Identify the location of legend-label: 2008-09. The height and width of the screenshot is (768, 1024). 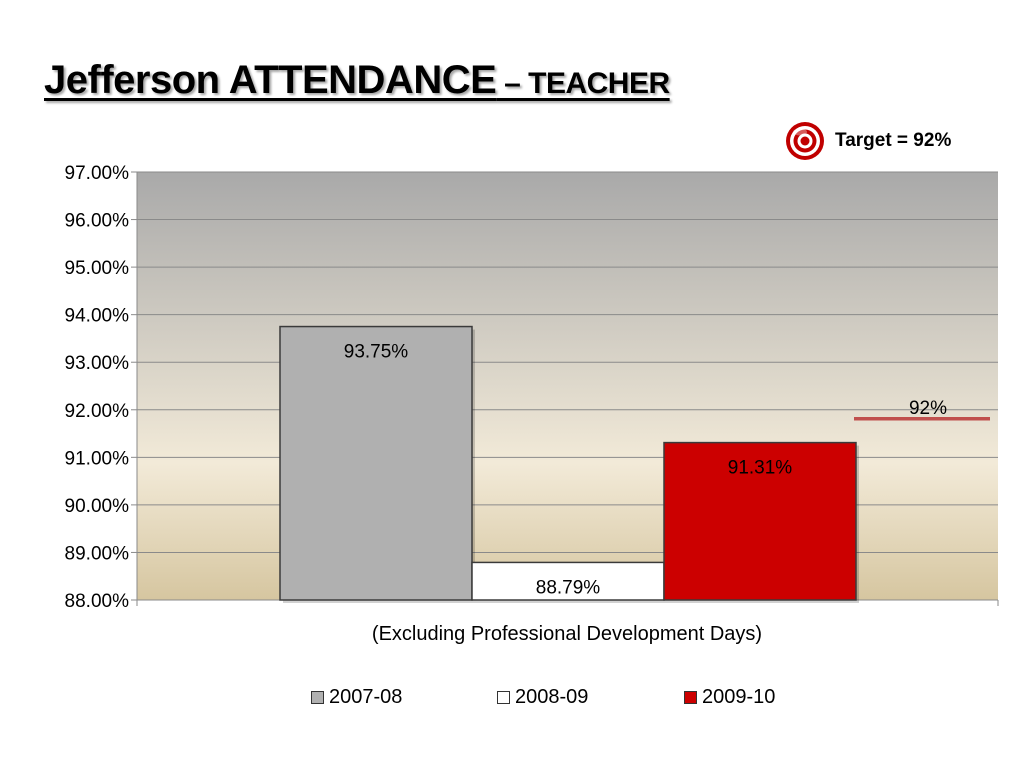
(552, 697).